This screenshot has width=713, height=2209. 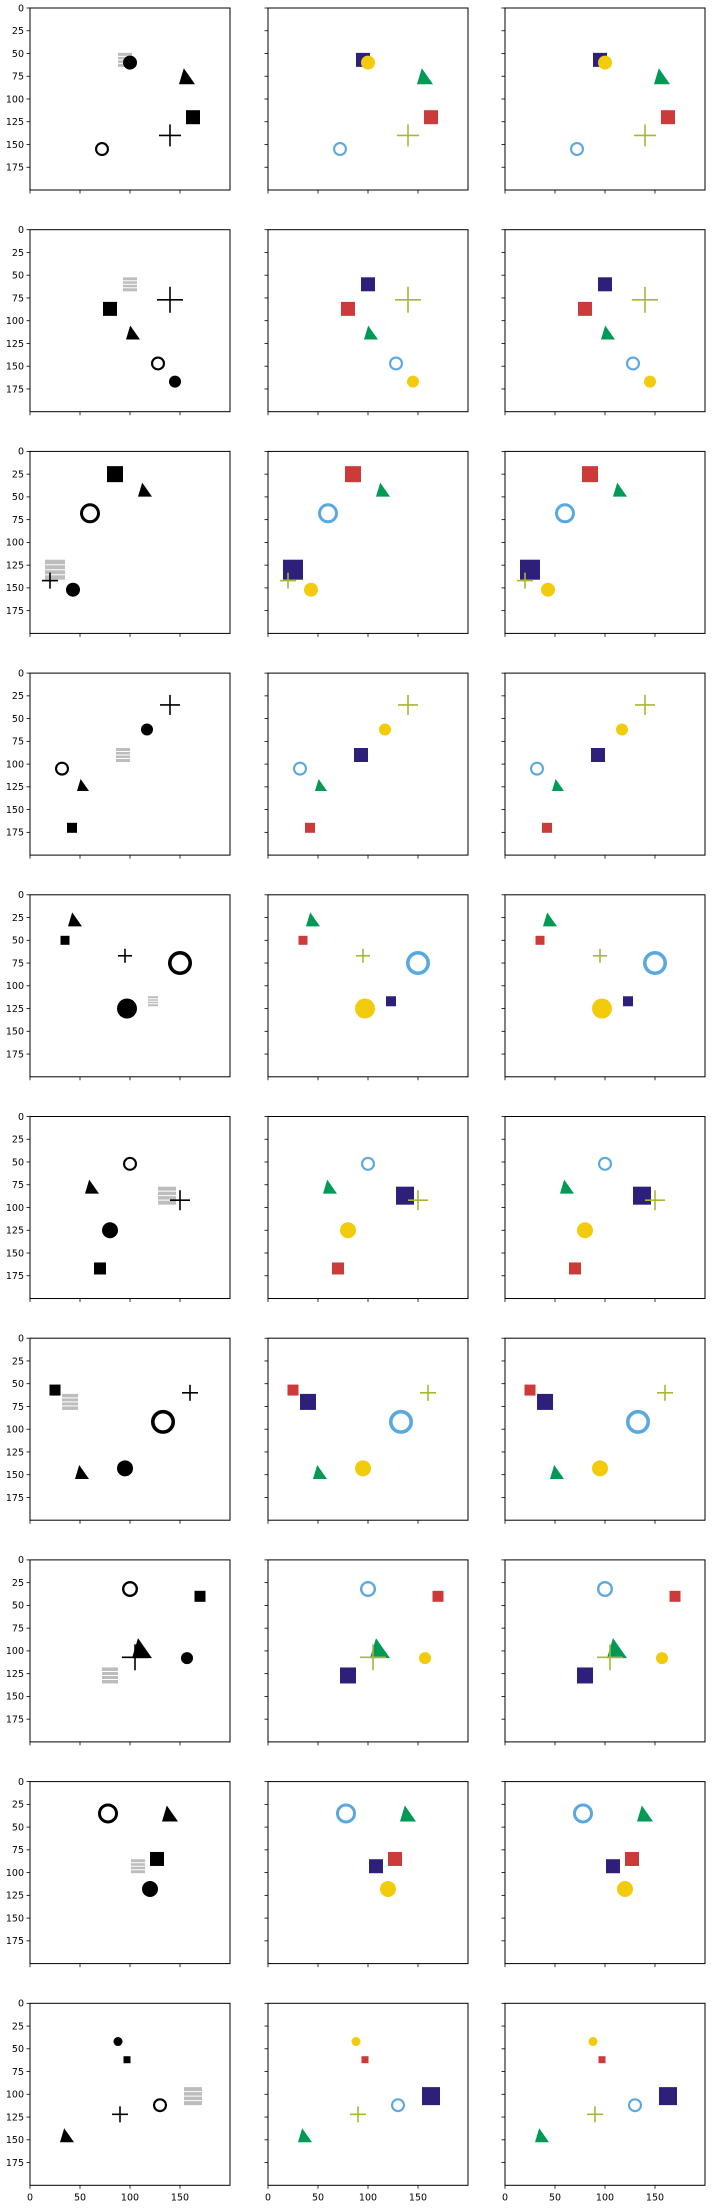 I want to click on subplot-r4-c0: 0 25 50 75 100 125 150 175, so click(x=118, y=985).